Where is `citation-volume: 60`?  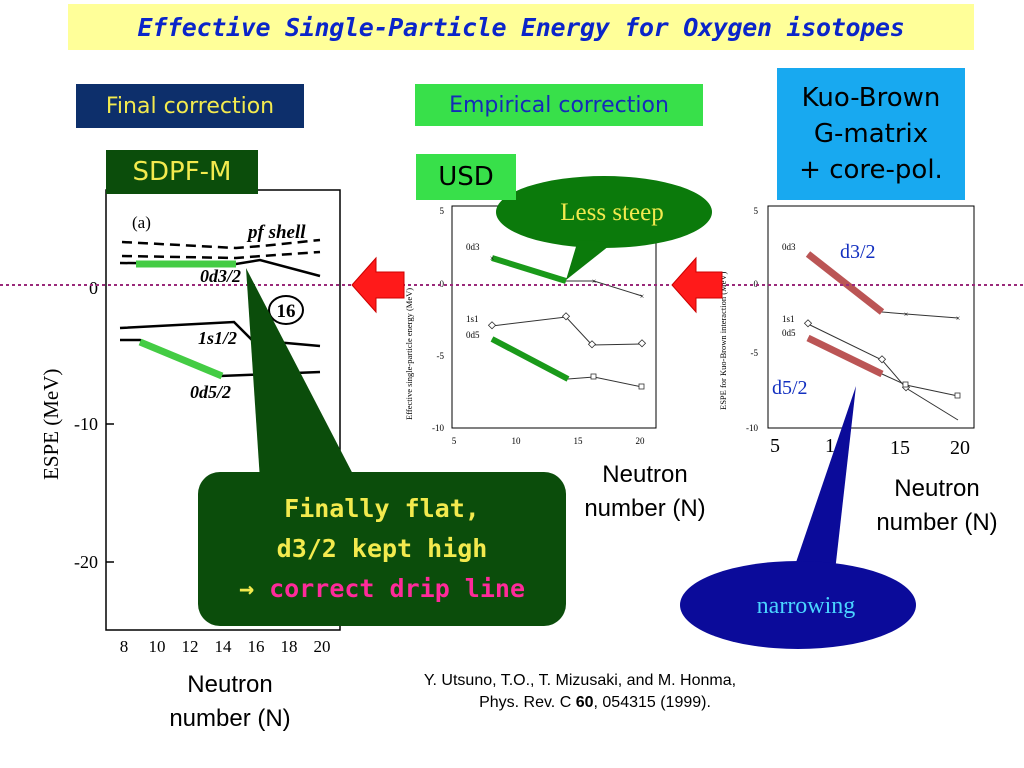
citation-volume: 60 is located at coordinates (584, 702).